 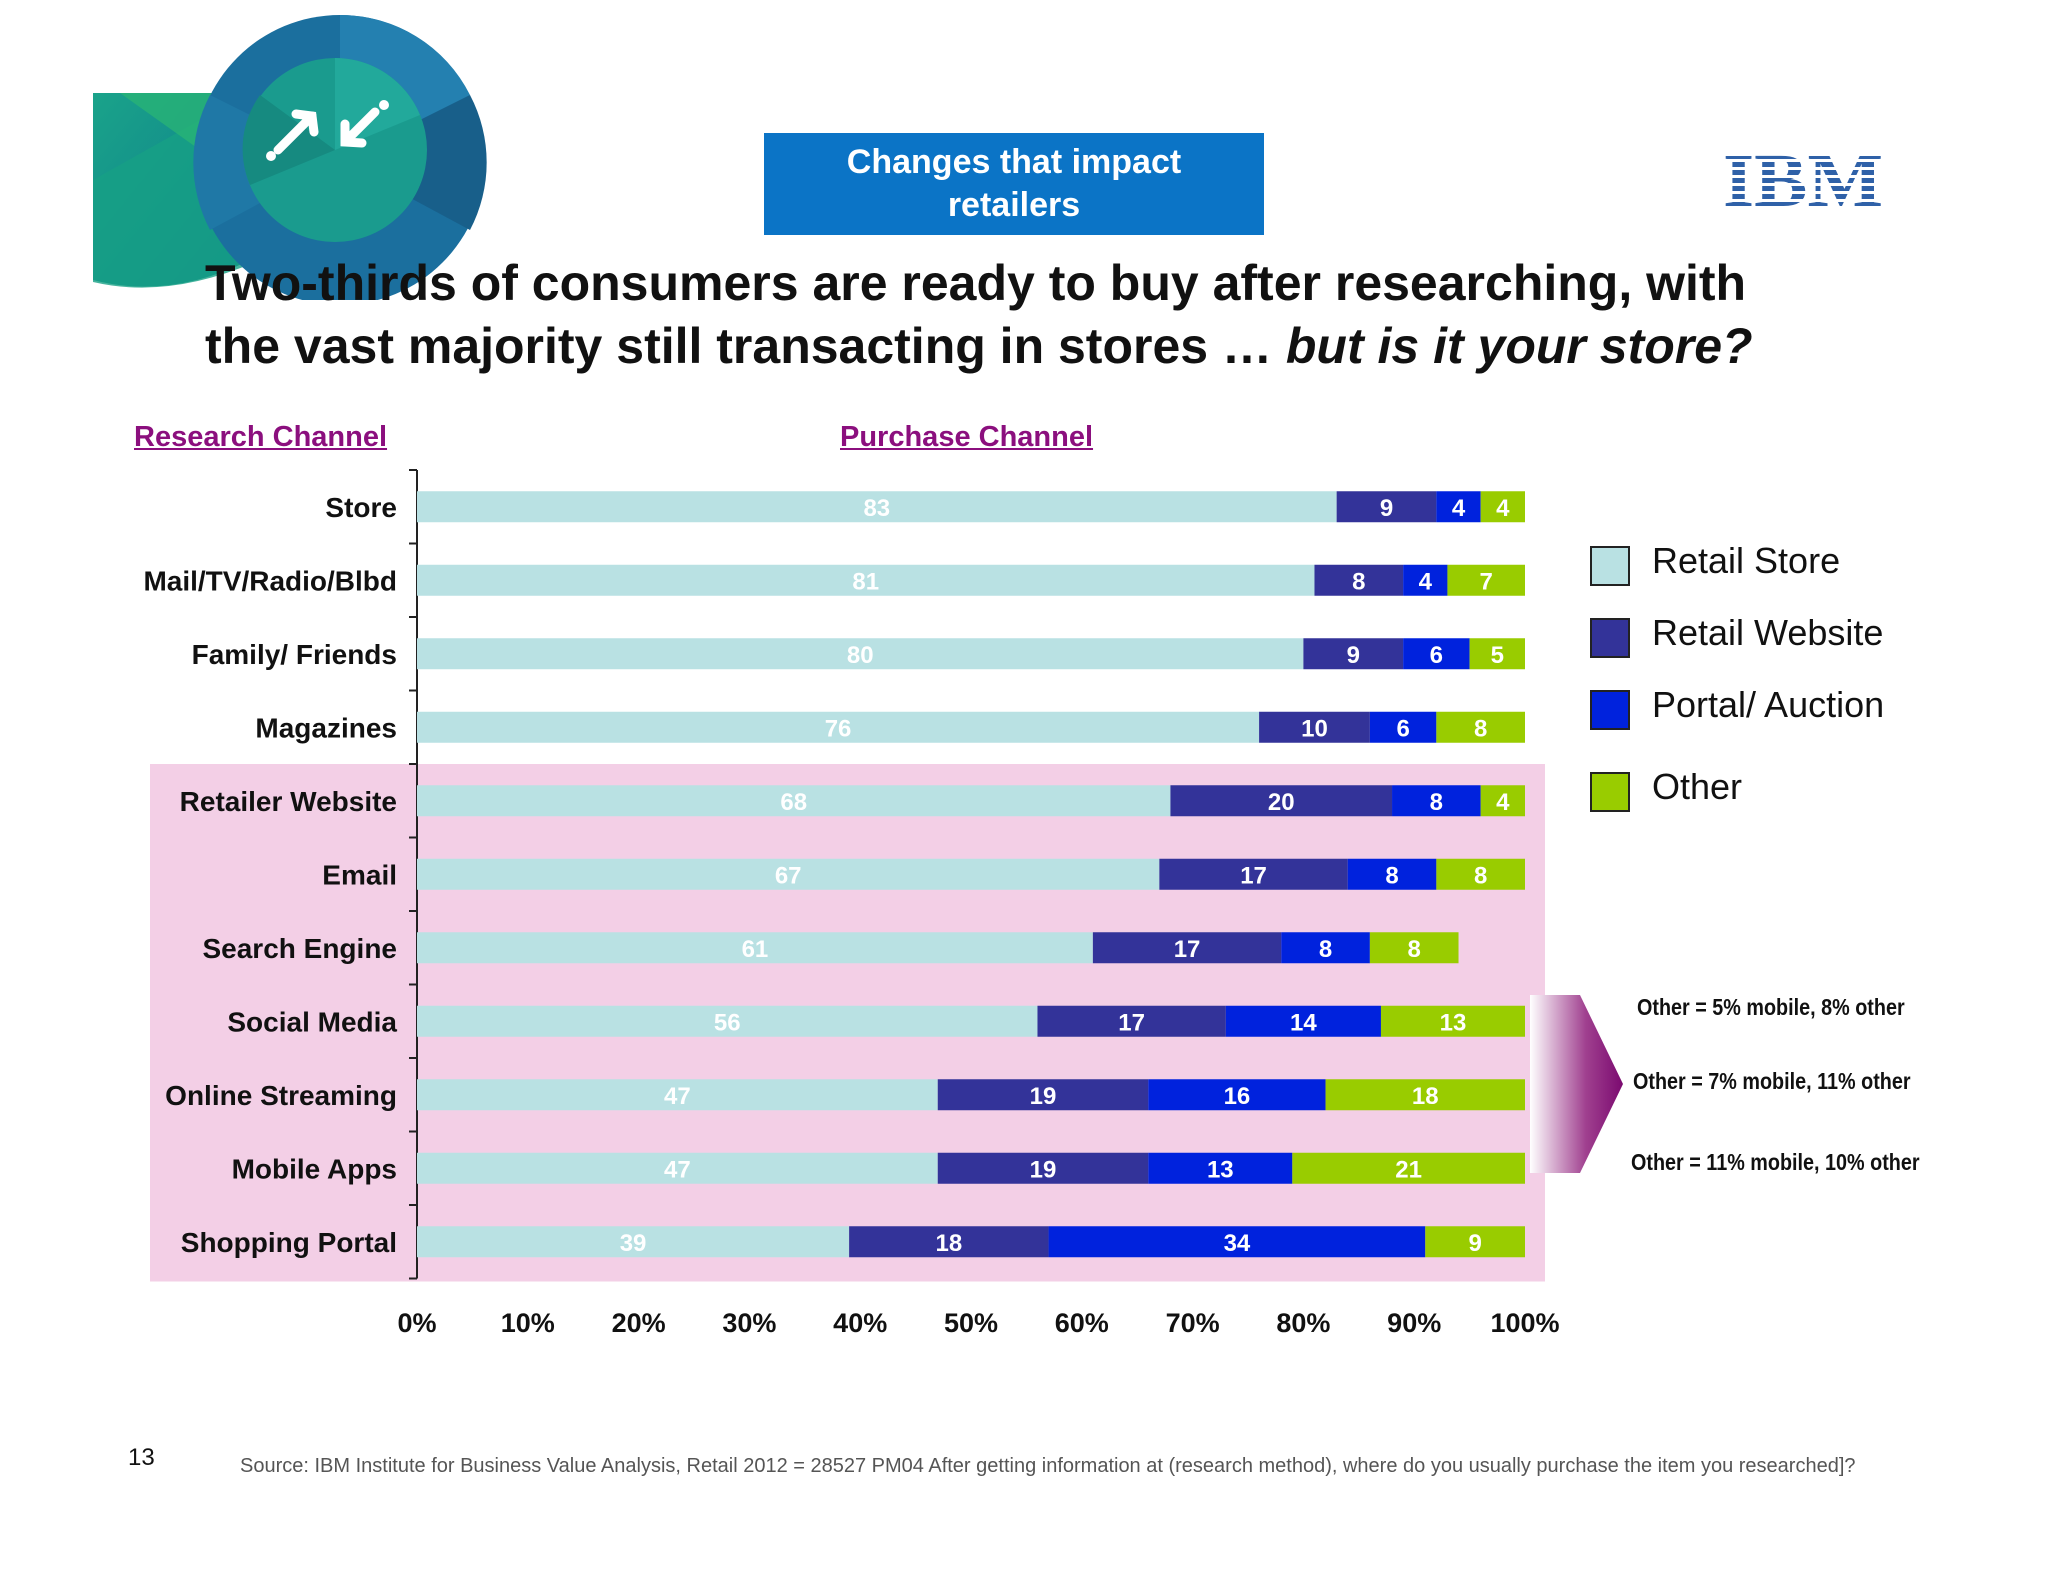 What do you see at coordinates (1771, 1007) in the screenshot?
I see `note-social-media: Other = 5% mobile, 8% other` at bounding box center [1771, 1007].